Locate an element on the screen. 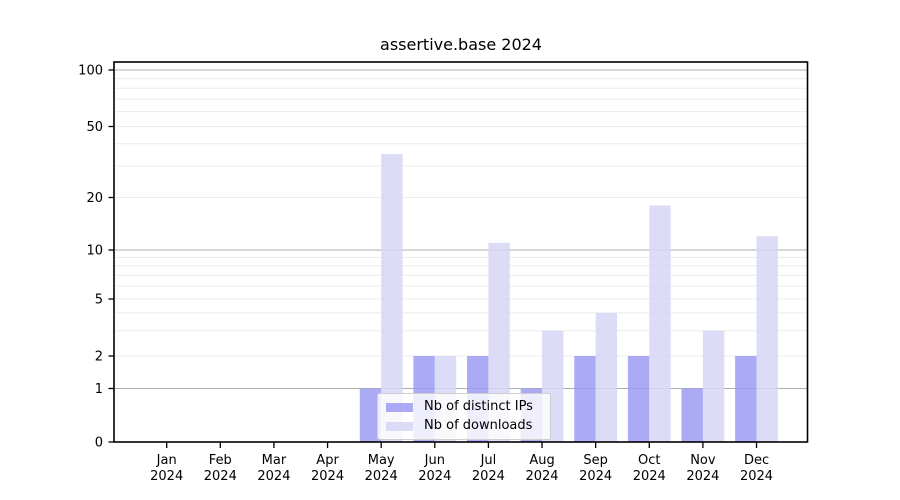 Image resolution: width=900 pixels, height=500 pixels. x-tick-label-month-Jun: Jun is located at coordinates (434, 460).